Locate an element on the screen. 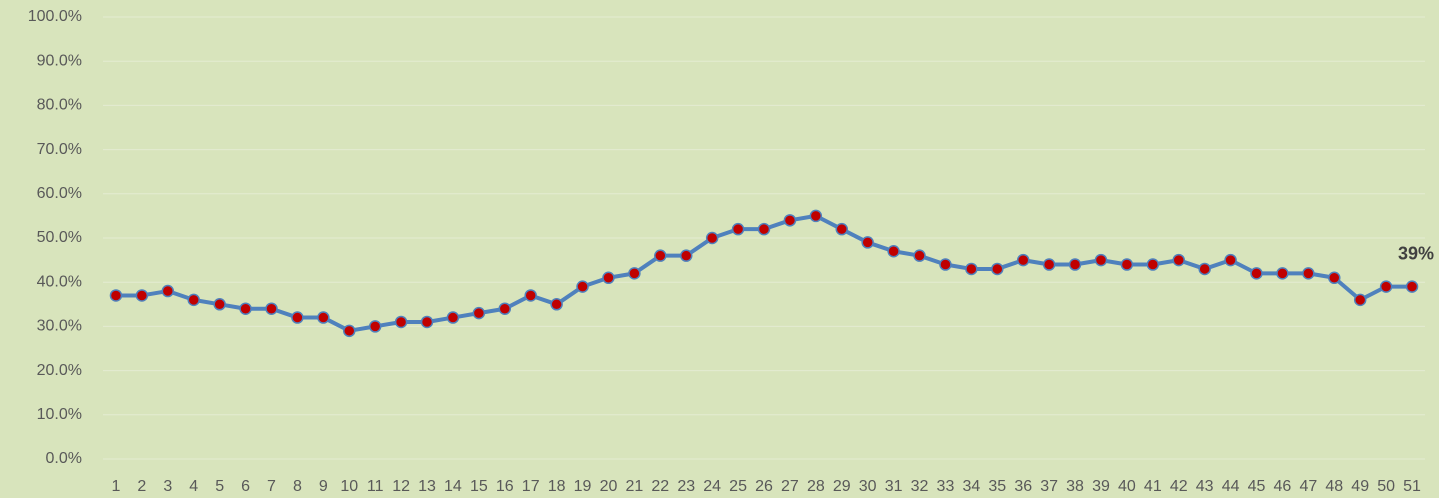 This screenshot has height=498, width=1439. x-tick-label: 29 is located at coordinates (842, 486).